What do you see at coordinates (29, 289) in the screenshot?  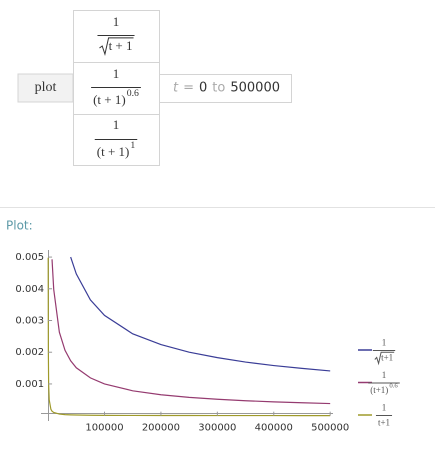 I see `y-tick-label: 0.004` at bounding box center [29, 289].